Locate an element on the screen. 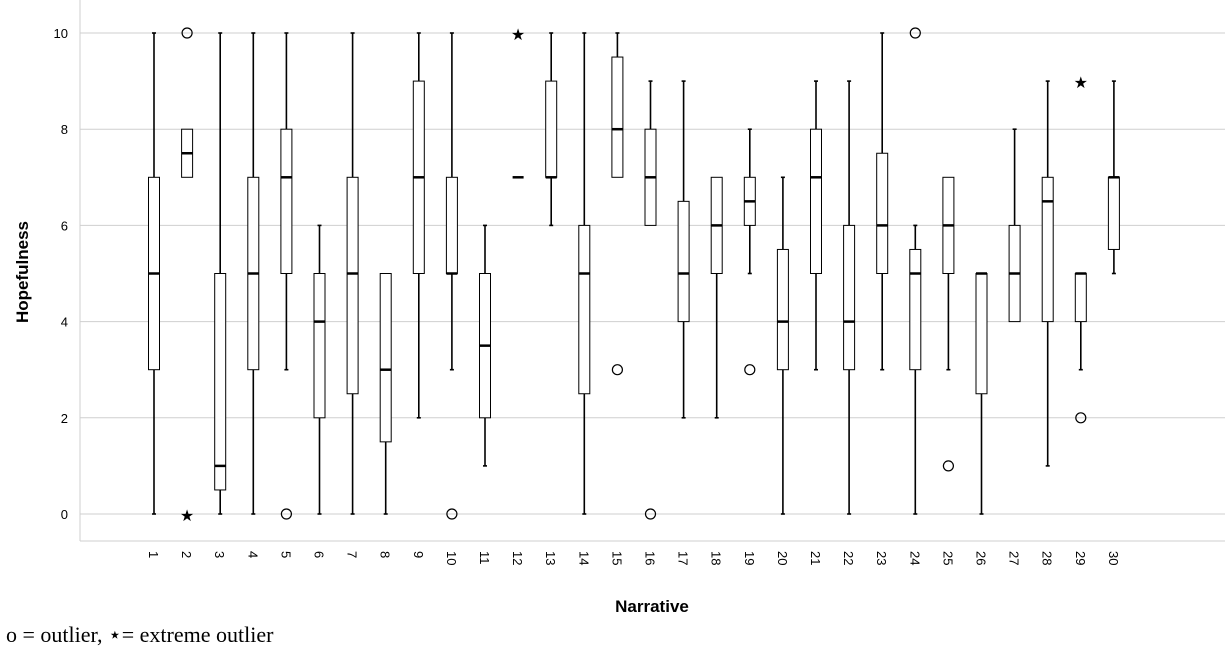  x-tick-label-7: 7 is located at coordinates (352, 554).